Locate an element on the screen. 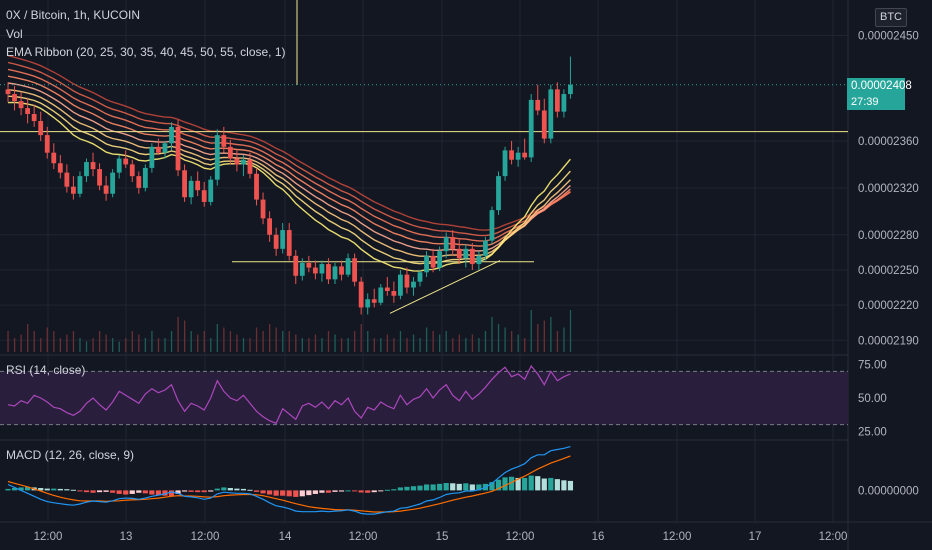 The height and width of the screenshot is (550, 932). symbol-legend: 0X / Bitcoin, 1h, KUCOIN is located at coordinates (73, 15).